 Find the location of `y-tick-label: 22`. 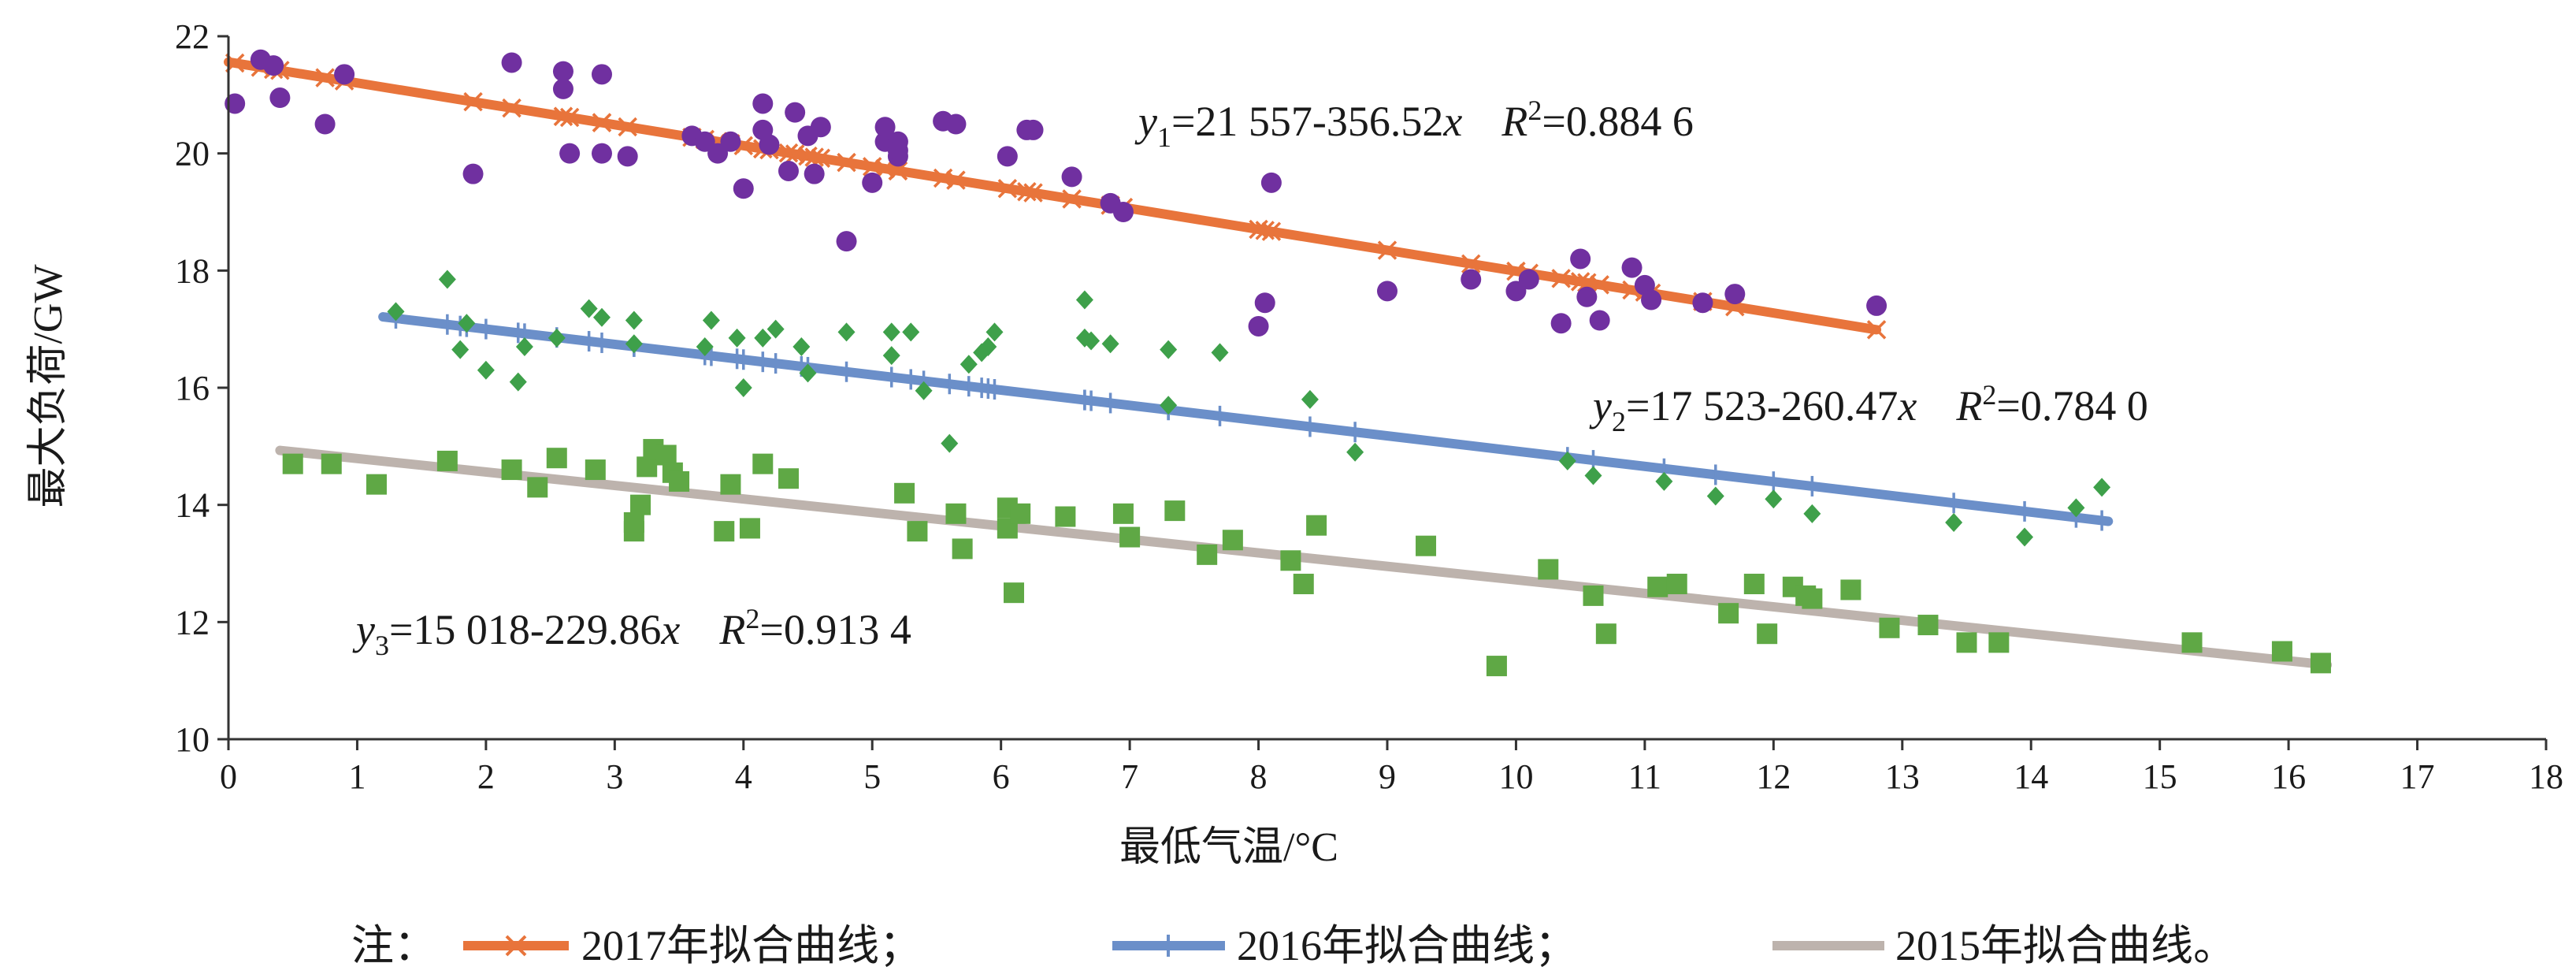

y-tick-label: 22 is located at coordinates (192, 36).